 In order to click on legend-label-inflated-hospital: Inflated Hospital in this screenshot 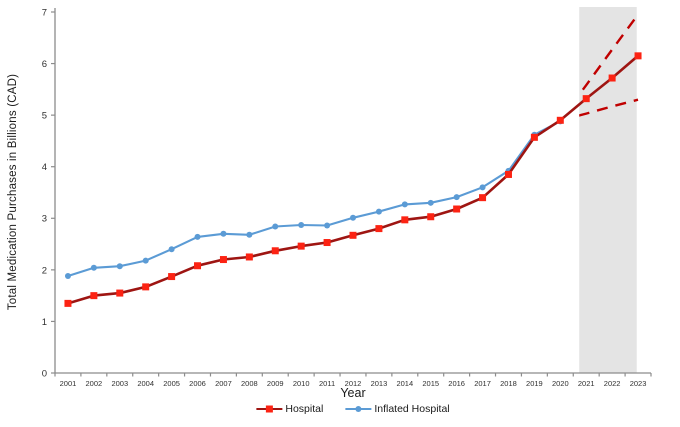, I will do `click(412, 409)`.